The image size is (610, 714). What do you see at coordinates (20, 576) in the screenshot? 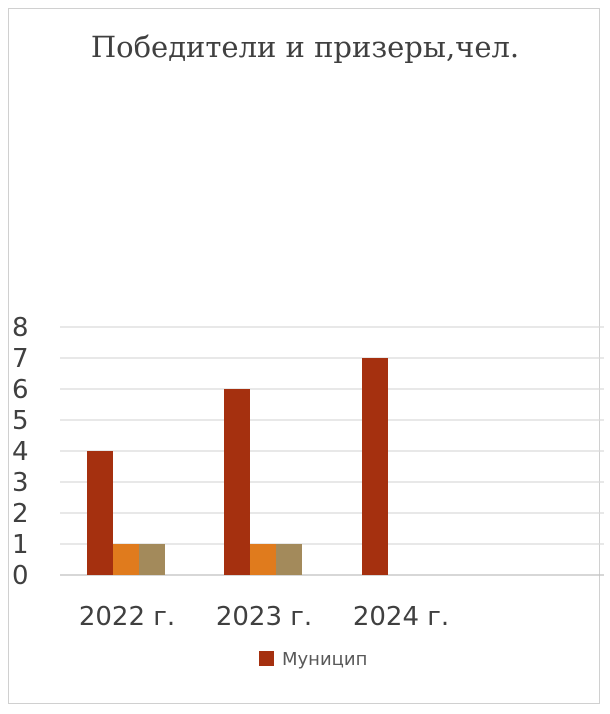
I see `y-tick-label: 0` at bounding box center [20, 576].